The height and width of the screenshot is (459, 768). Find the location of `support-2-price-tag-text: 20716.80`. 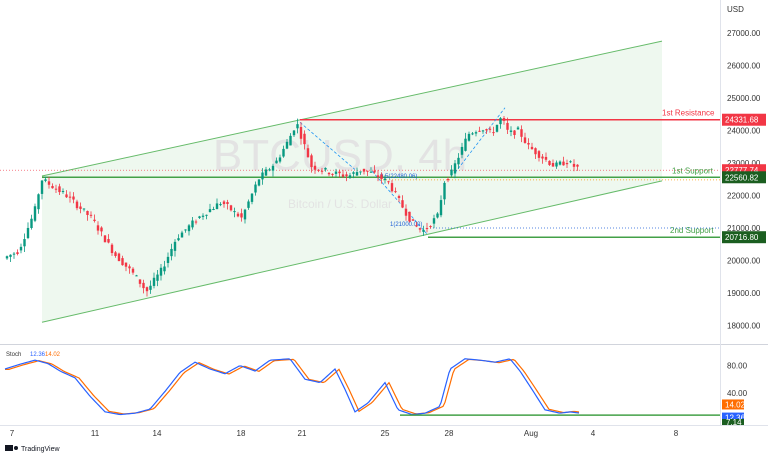

support-2-price-tag-text: 20716.80 is located at coordinates (742, 237).